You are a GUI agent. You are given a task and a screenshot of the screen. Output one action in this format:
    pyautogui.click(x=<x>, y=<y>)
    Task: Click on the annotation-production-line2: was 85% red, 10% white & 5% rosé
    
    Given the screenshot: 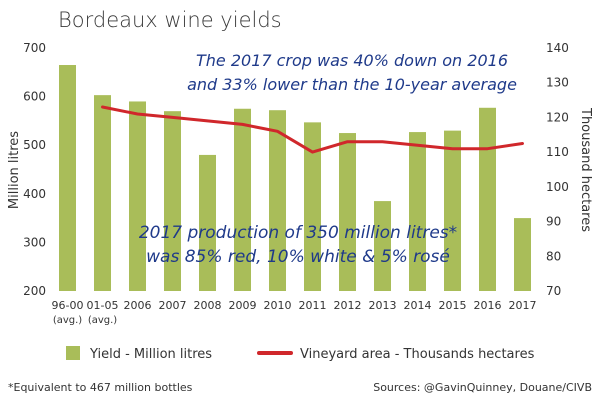 What is the action you would take?
    pyautogui.click(x=298, y=257)
    